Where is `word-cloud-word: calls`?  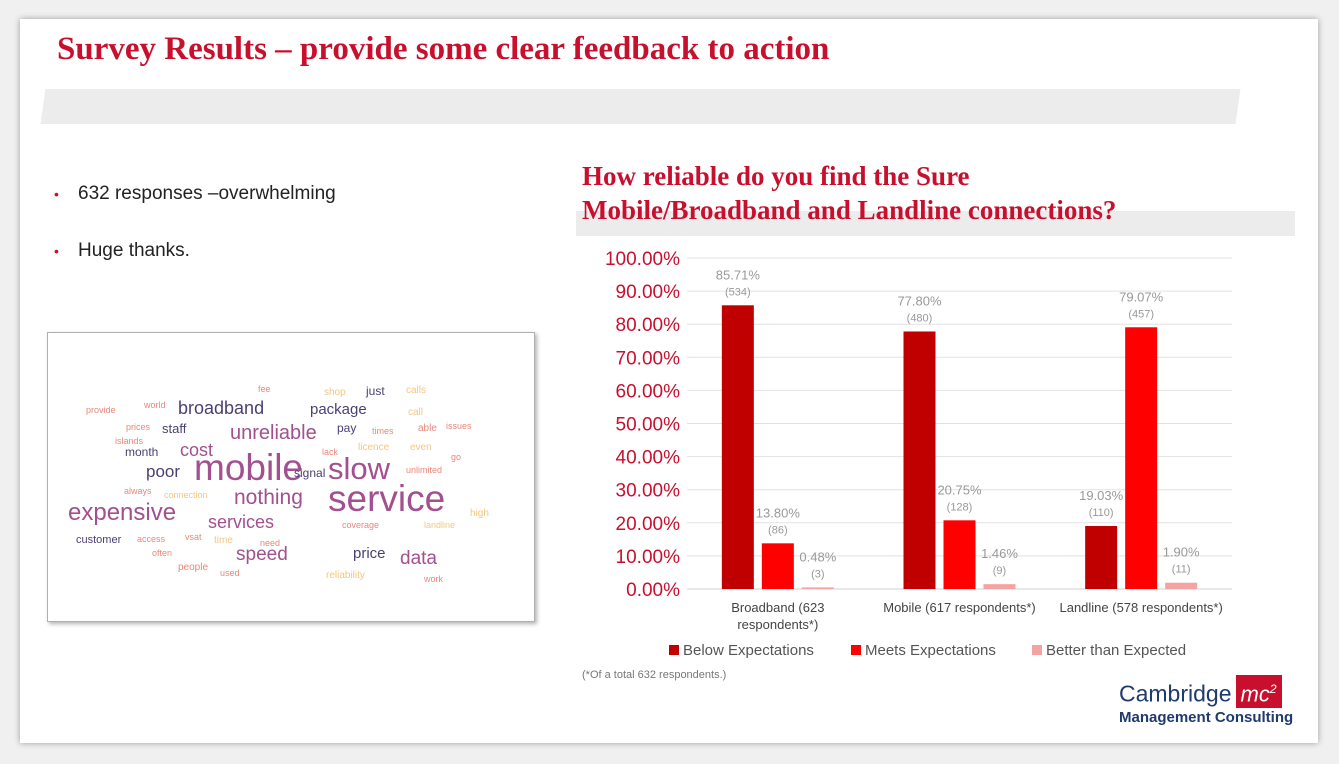 word-cloud-word: calls is located at coordinates (416, 390).